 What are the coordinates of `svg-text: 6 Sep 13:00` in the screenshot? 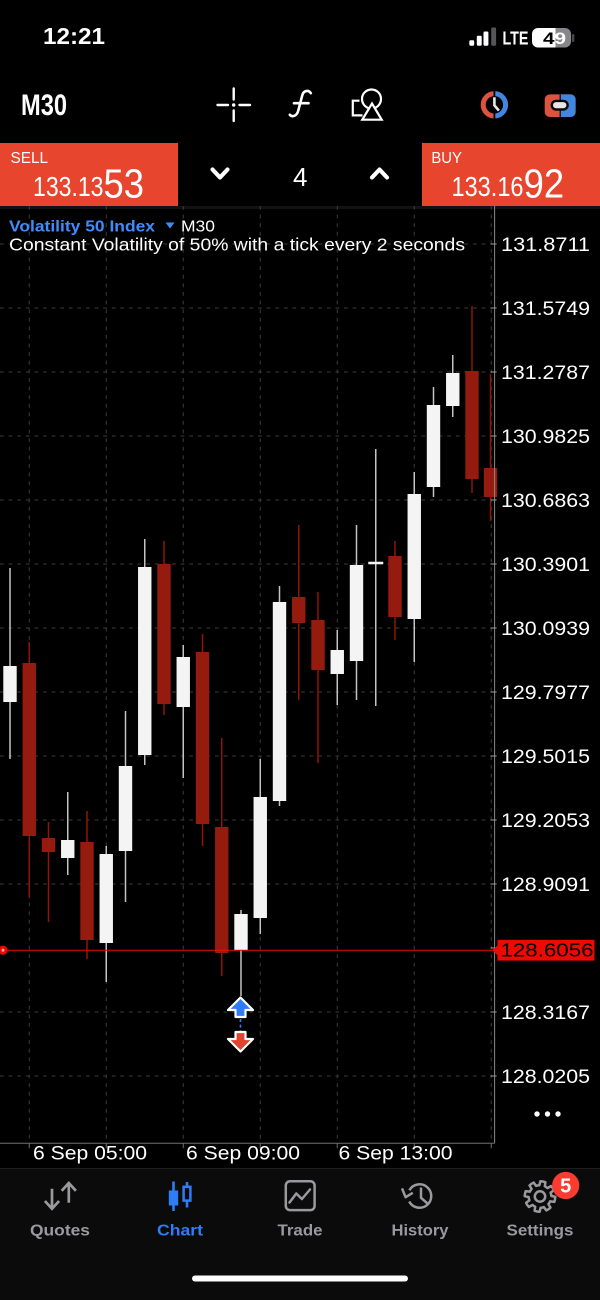 It's located at (396, 1154).